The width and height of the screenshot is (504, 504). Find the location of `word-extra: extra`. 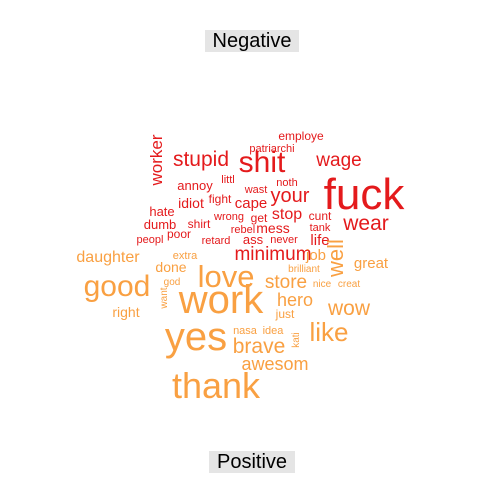

word-extra: extra is located at coordinates (185, 256).